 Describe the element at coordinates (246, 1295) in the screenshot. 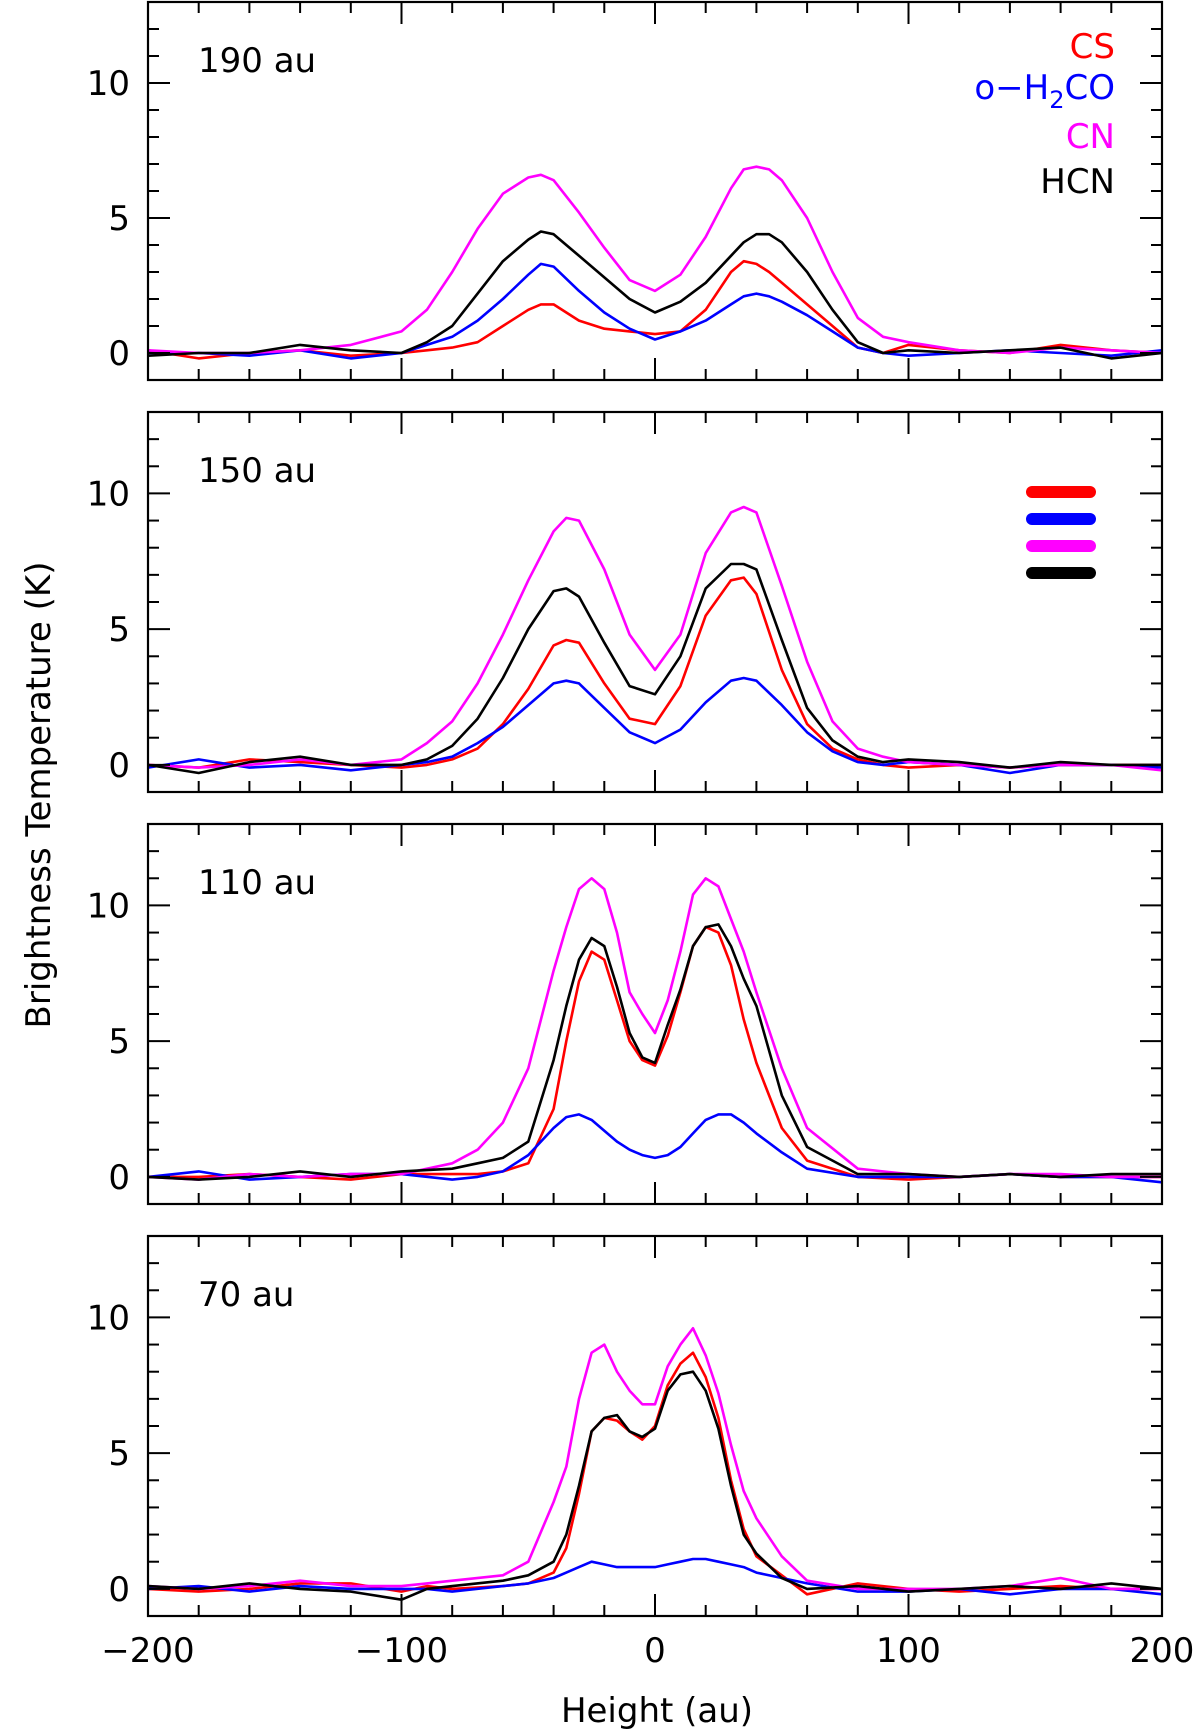

I see `panel-title: 70 au` at that location.